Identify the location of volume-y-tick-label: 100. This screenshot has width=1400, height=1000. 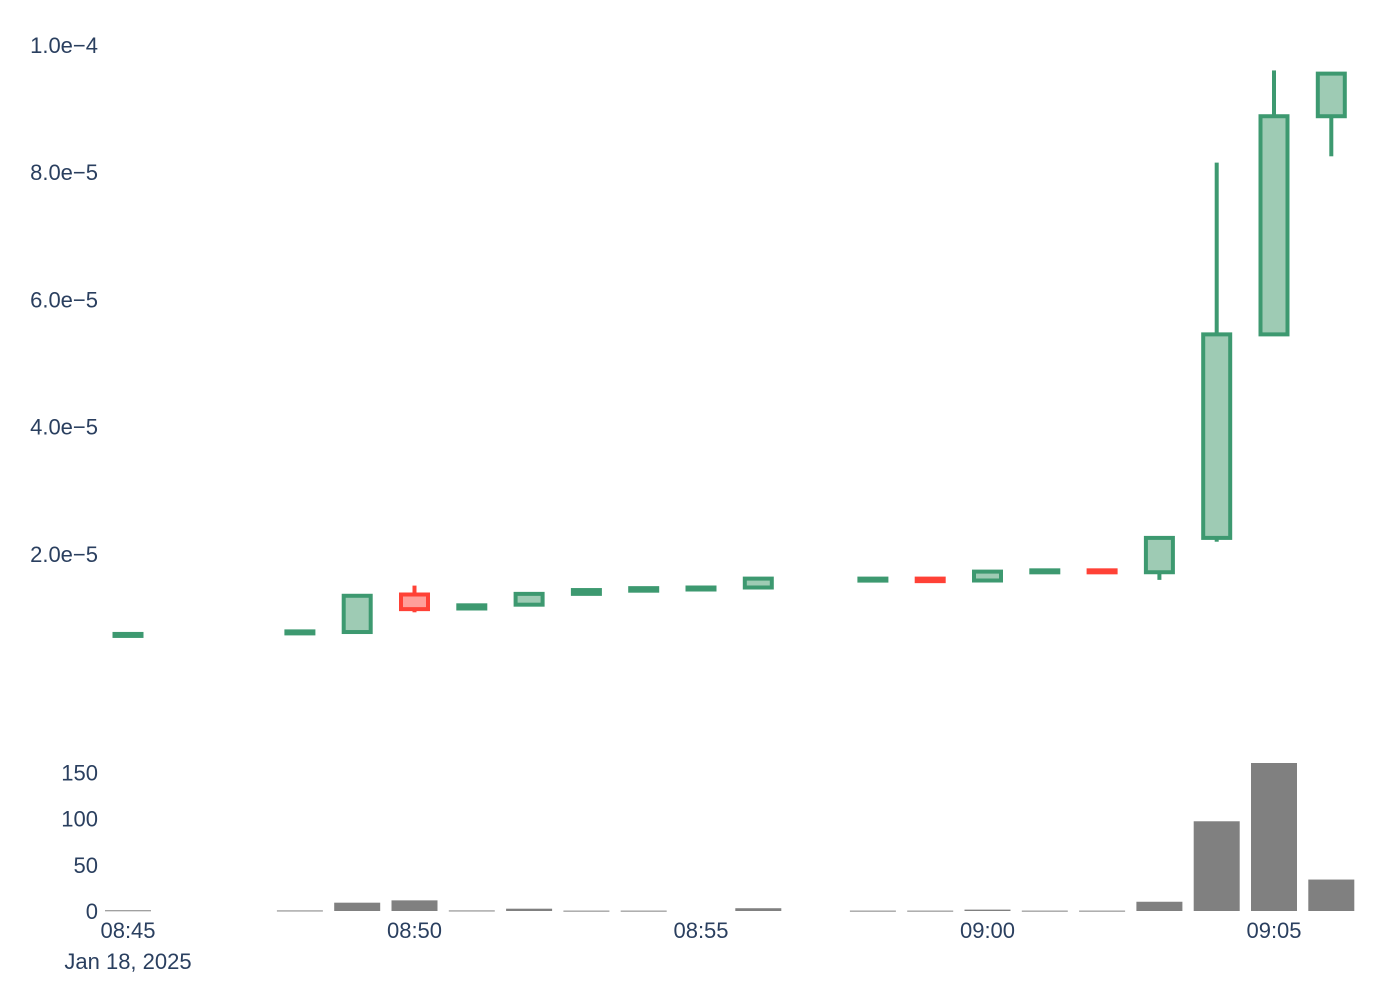
(79, 819).